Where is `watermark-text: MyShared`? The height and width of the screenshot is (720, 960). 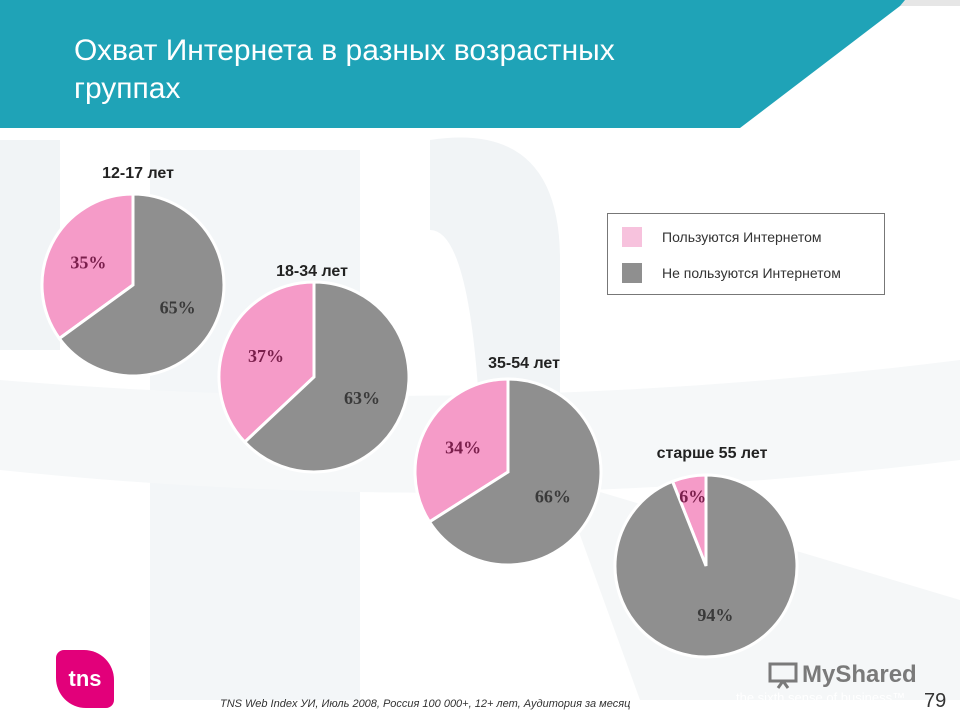 watermark-text: MyShared is located at coordinates (859, 674).